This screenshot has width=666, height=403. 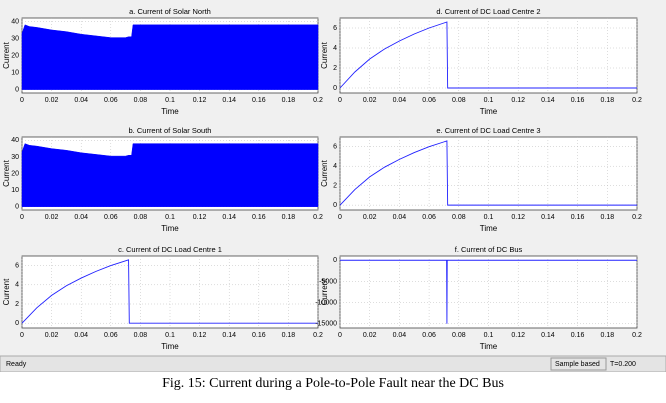 I want to click on area, so click(x=170, y=57).